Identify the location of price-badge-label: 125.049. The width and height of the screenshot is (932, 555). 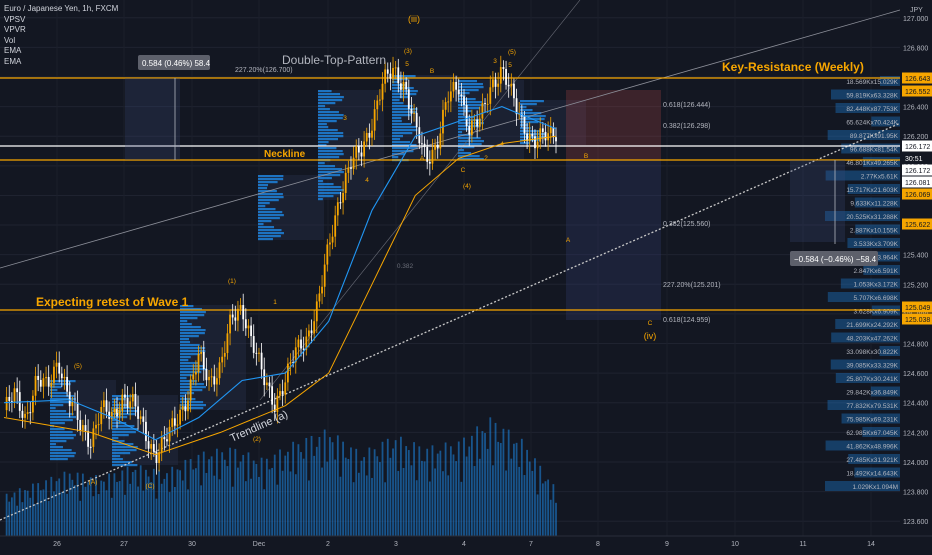
(917, 308).